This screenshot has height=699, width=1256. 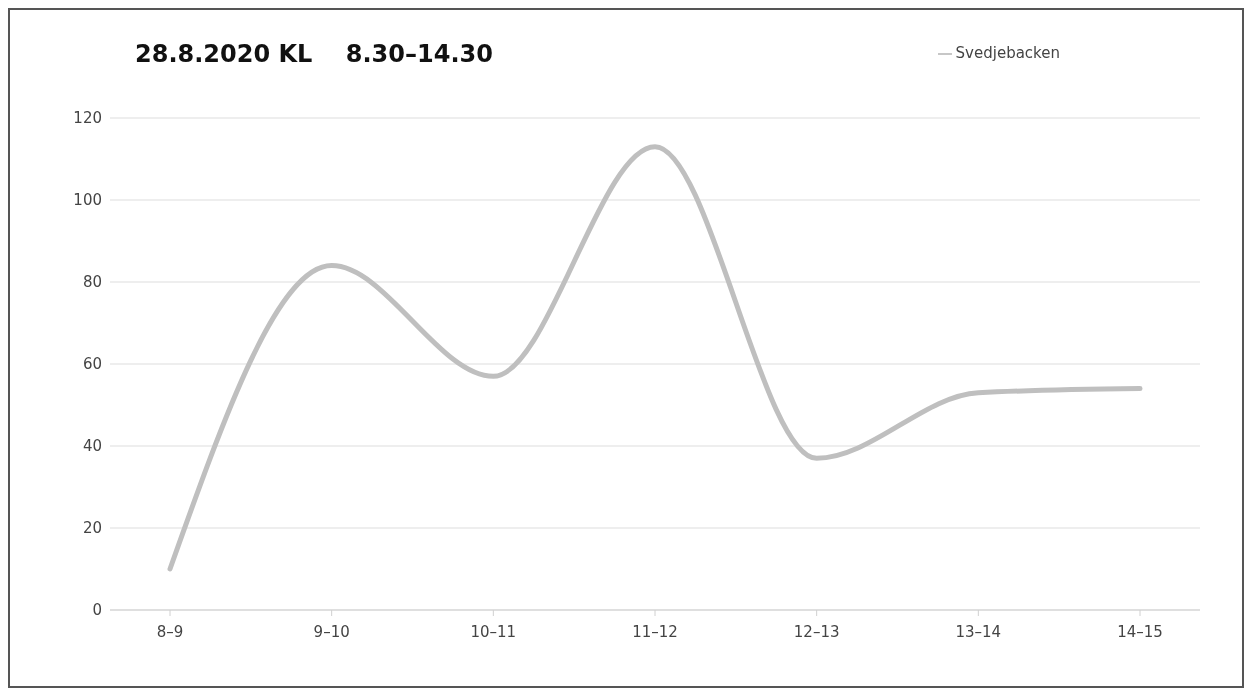 What do you see at coordinates (331, 631) in the screenshot?
I see `x-tick-label: 9–10` at bounding box center [331, 631].